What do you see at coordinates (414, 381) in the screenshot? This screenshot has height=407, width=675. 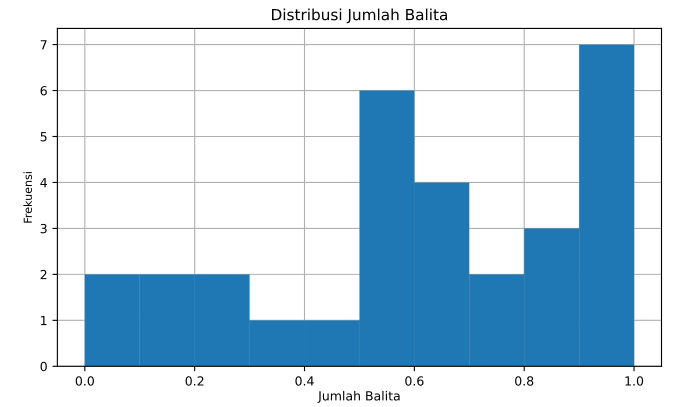 I see `x-tick-label: 0.6` at bounding box center [414, 381].